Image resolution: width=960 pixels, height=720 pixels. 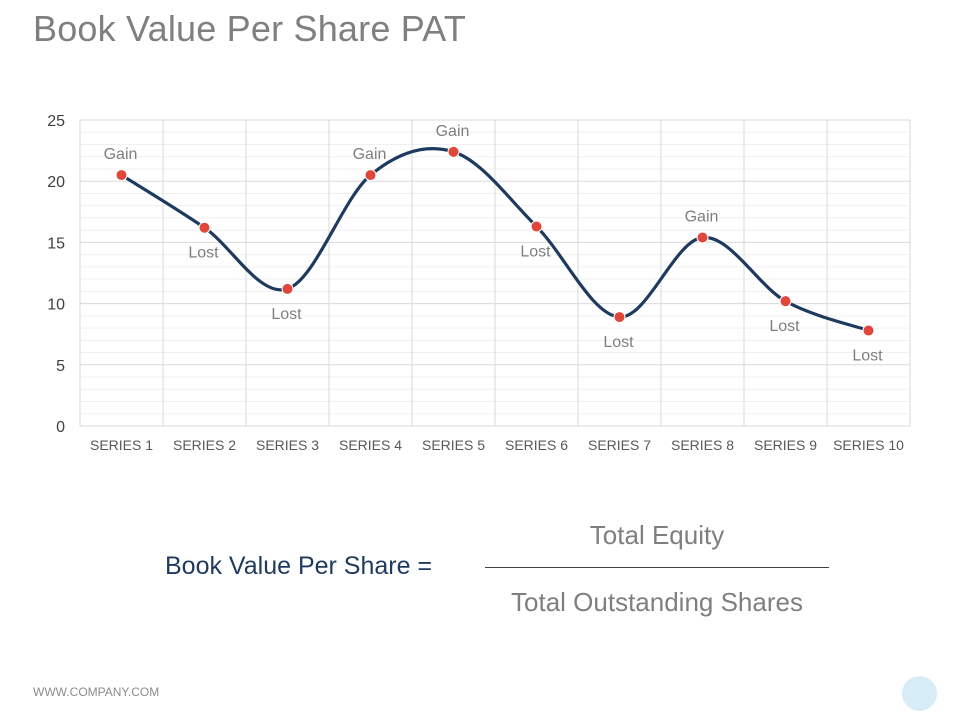 What do you see at coordinates (919, 693) in the screenshot?
I see `decorative-circle-icon` at bounding box center [919, 693].